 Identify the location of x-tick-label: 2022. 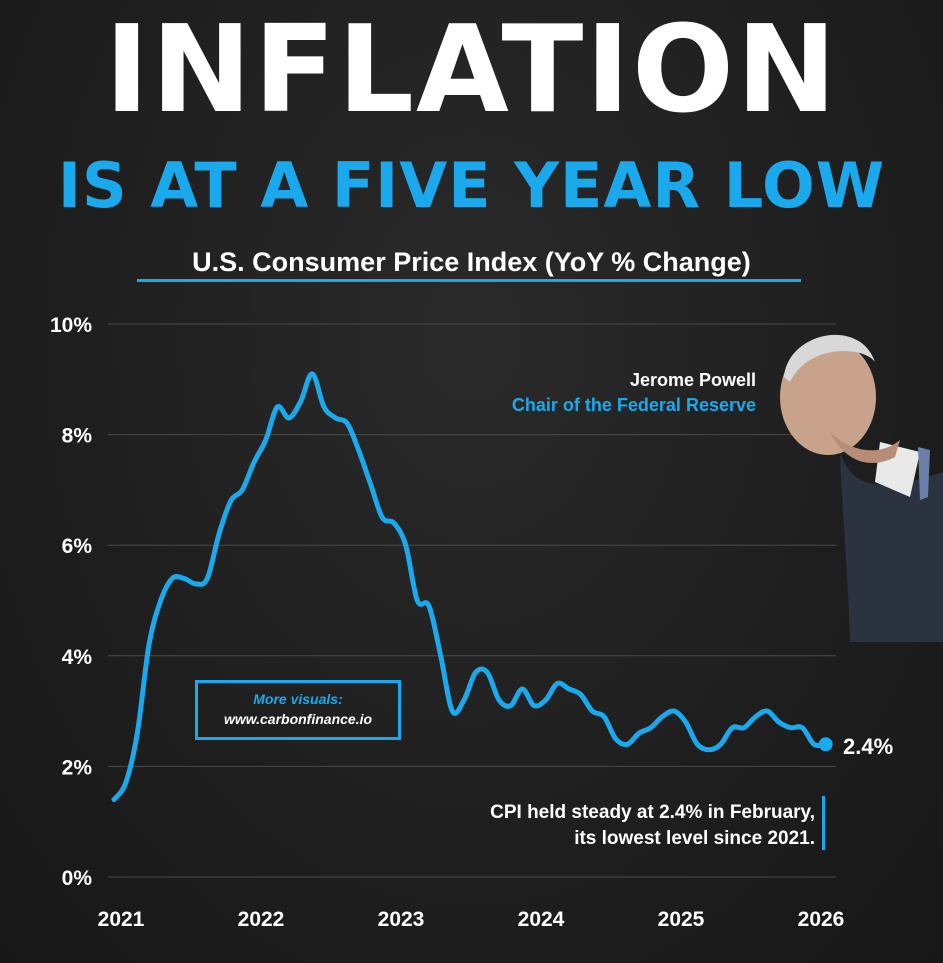
(261, 919).